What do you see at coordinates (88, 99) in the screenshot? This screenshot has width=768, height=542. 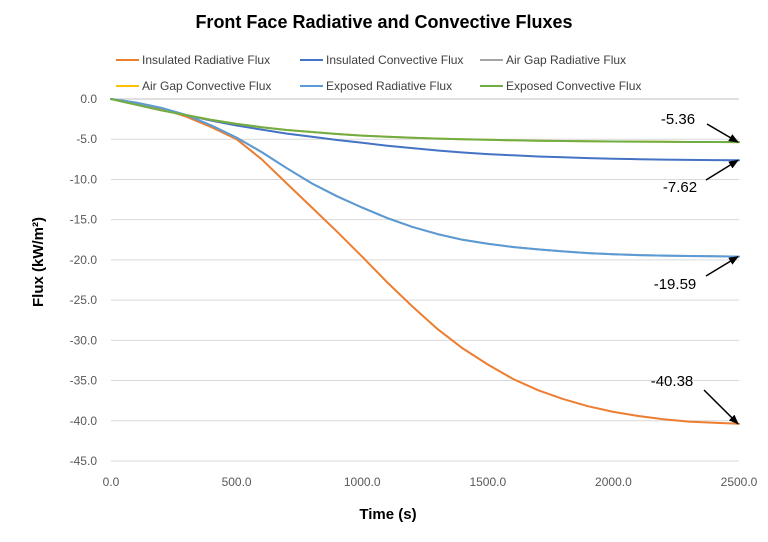 I see `y-tick-label: 0.0` at bounding box center [88, 99].